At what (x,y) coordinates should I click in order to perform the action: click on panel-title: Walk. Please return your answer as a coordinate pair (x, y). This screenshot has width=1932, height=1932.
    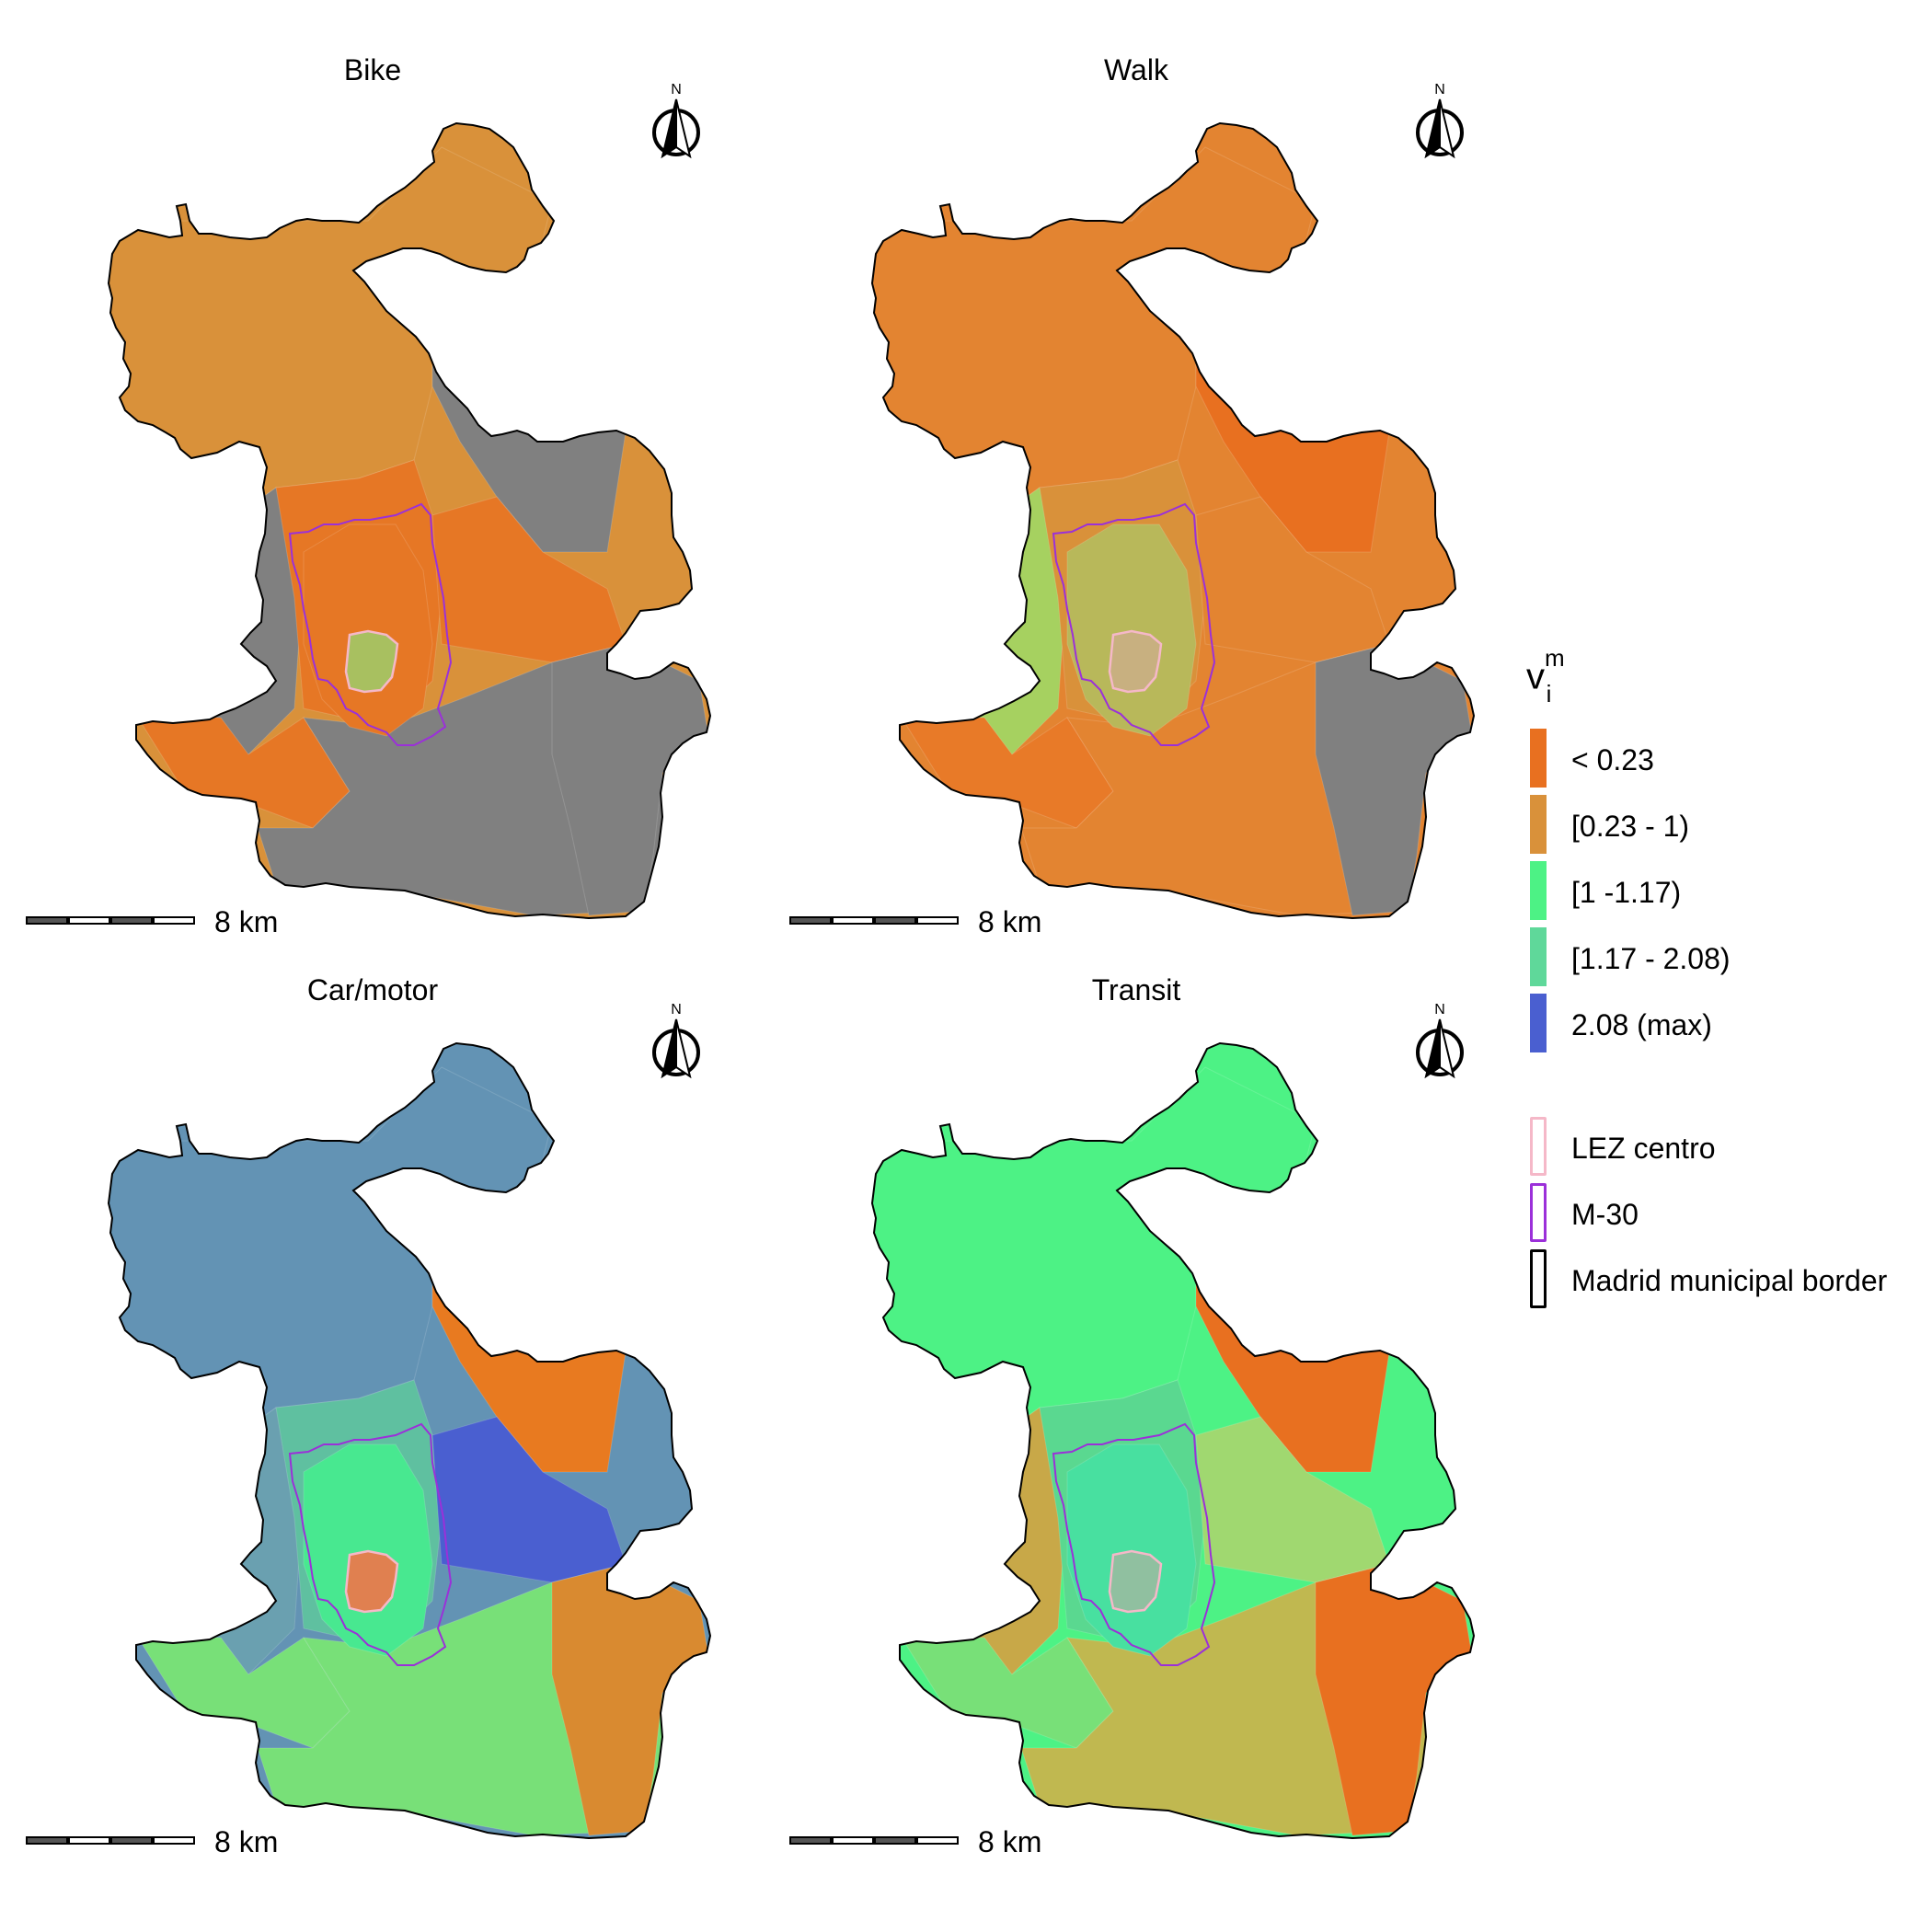
    Looking at the image, I should click on (1136, 69).